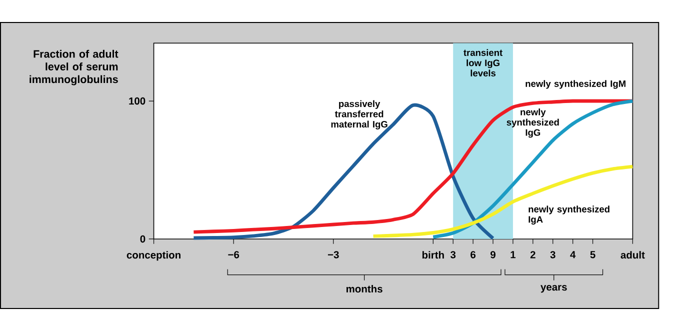  What do you see at coordinates (533, 254) in the screenshot?
I see `x-tick-label: 2` at bounding box center [533, 254].